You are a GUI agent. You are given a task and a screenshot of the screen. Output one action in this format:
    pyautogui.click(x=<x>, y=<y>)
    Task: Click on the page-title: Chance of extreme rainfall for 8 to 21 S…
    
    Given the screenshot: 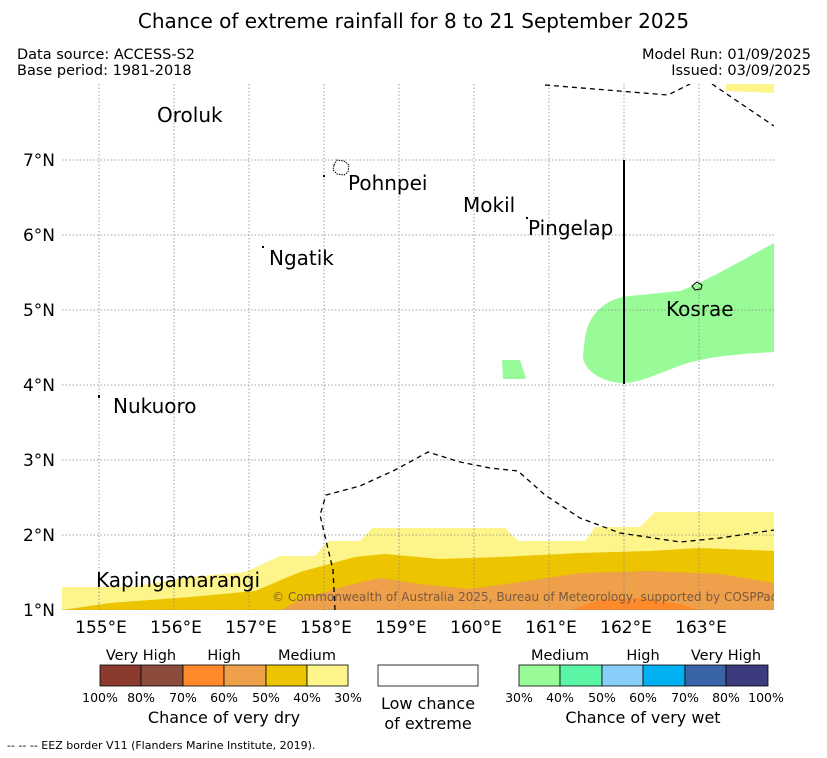 What is the action you would take?
    pyautogui.click(x=413, y=21)
    